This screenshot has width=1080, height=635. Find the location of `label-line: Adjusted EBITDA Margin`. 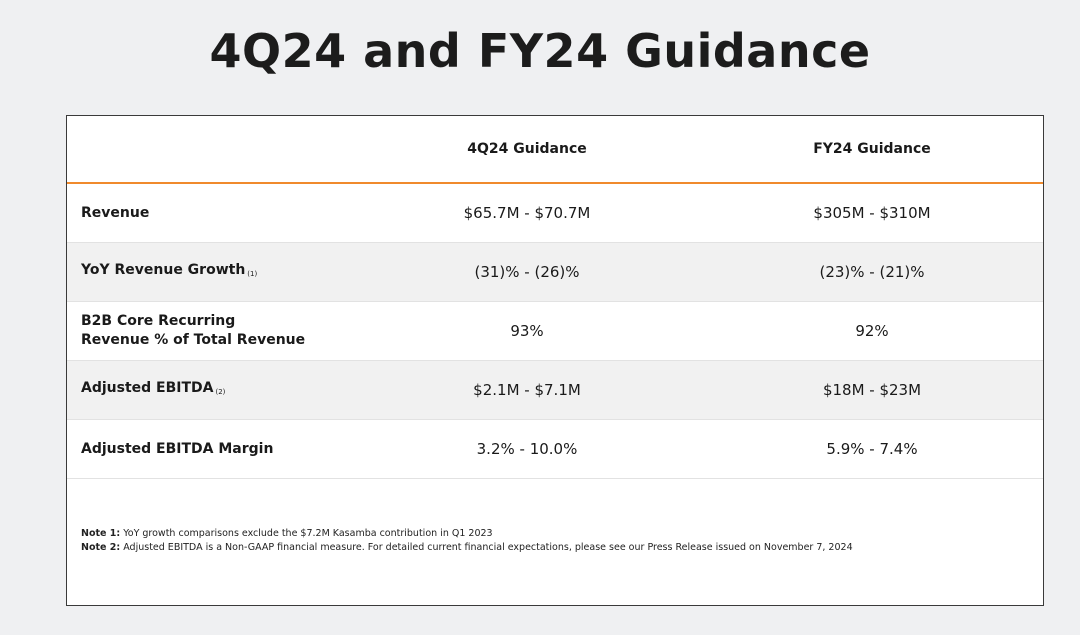

label-line: Adjusted EBITDA Margin is located at coordinates (177, 448).